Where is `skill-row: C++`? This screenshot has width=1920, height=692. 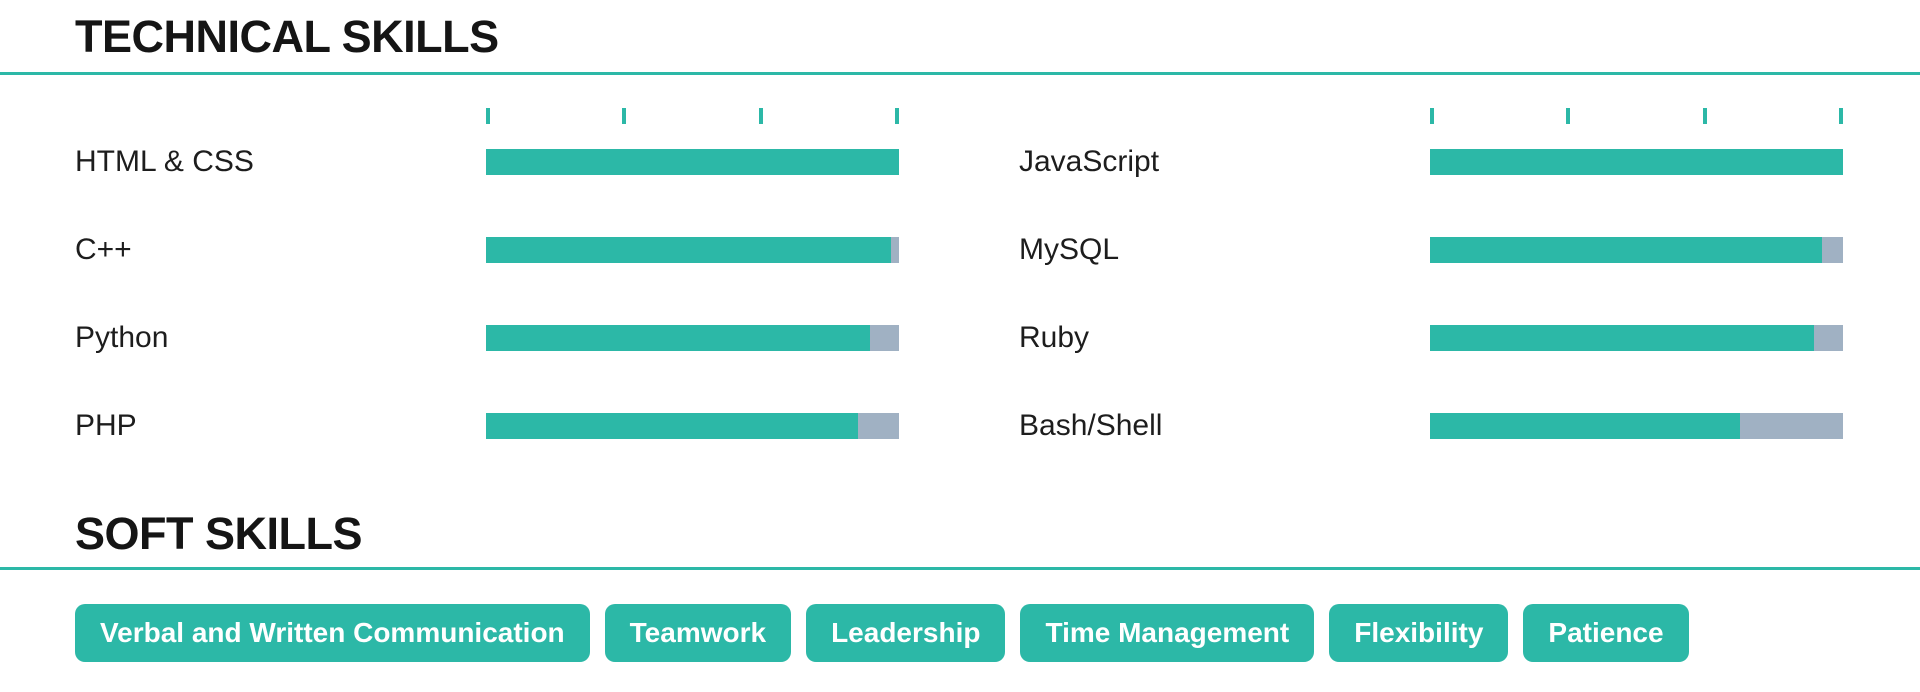 skill-row: C++ is located at coordinates (487, 249).